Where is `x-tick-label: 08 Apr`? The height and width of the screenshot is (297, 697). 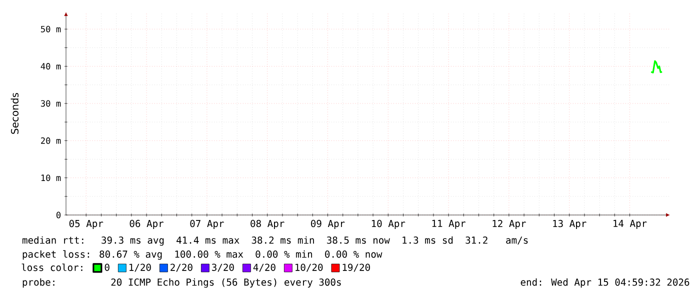
x-tick-label: 08 Apr is located at coordinates (267, 225).